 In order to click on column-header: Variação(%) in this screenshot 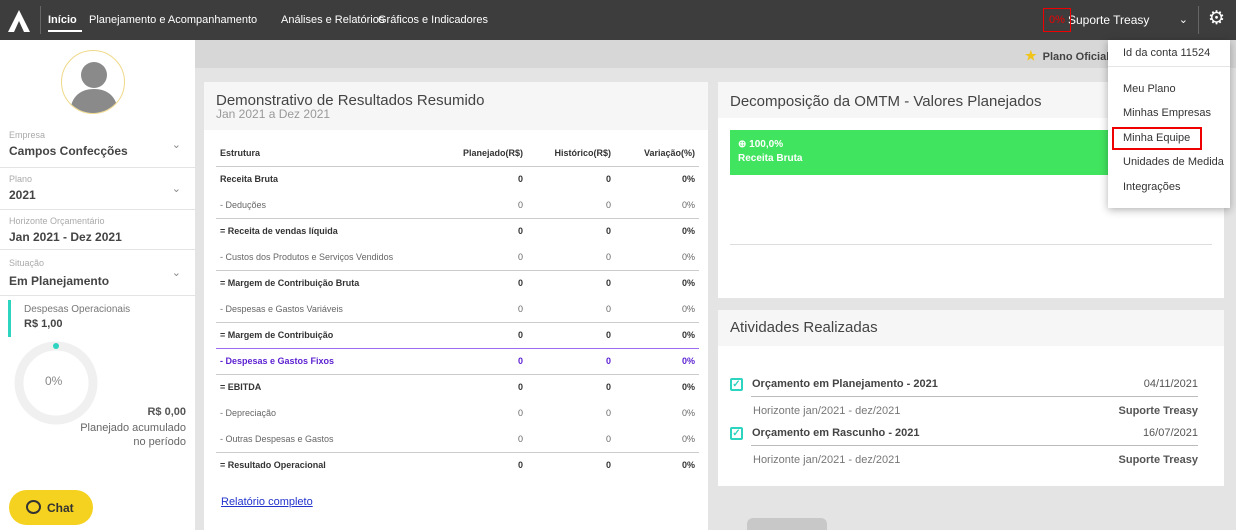, I will do `click(657, 153)`.